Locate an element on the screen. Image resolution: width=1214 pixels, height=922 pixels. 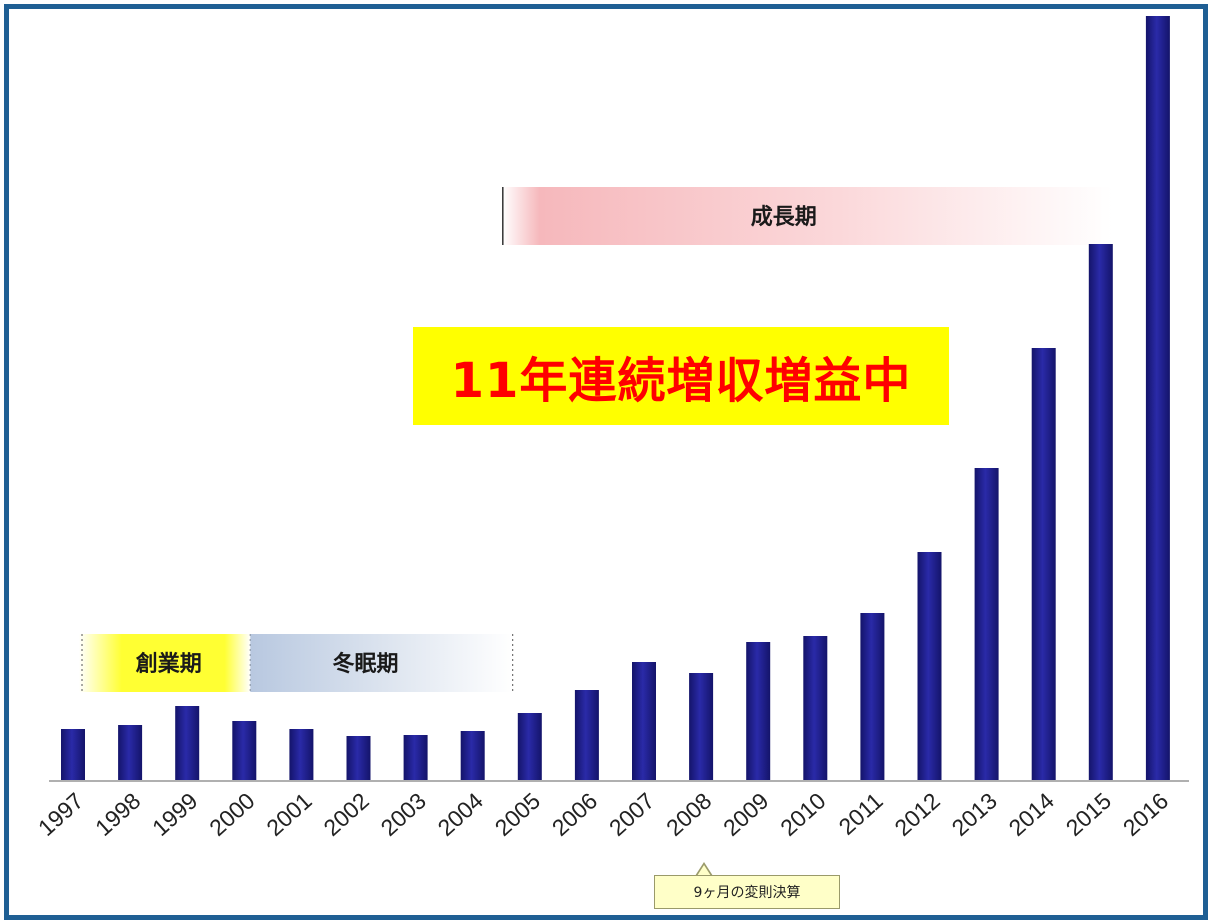
bar-2008 is located at coordinates (701, 727).